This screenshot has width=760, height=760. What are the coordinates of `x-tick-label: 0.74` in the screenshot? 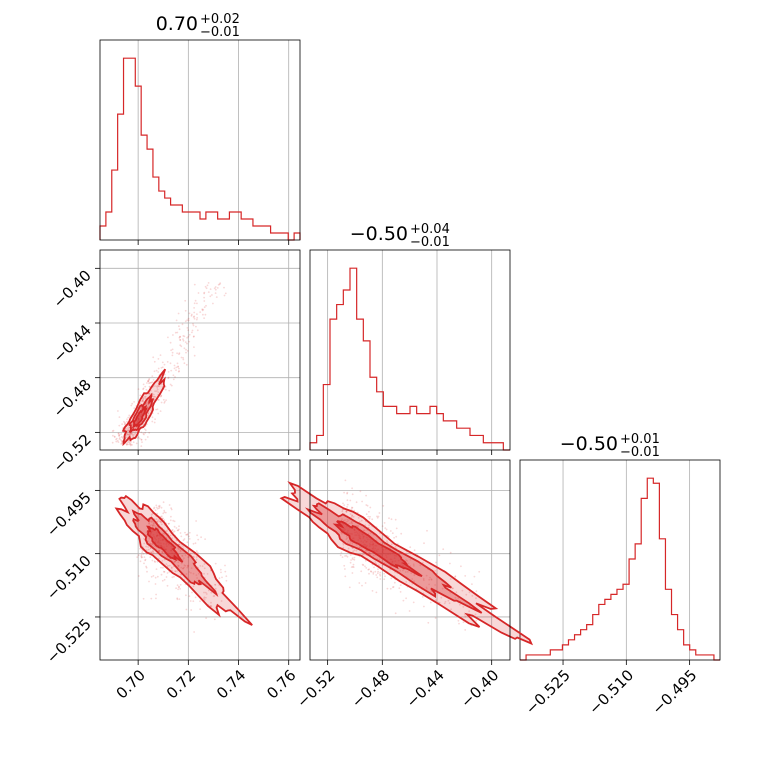 It's located at (231, 684).